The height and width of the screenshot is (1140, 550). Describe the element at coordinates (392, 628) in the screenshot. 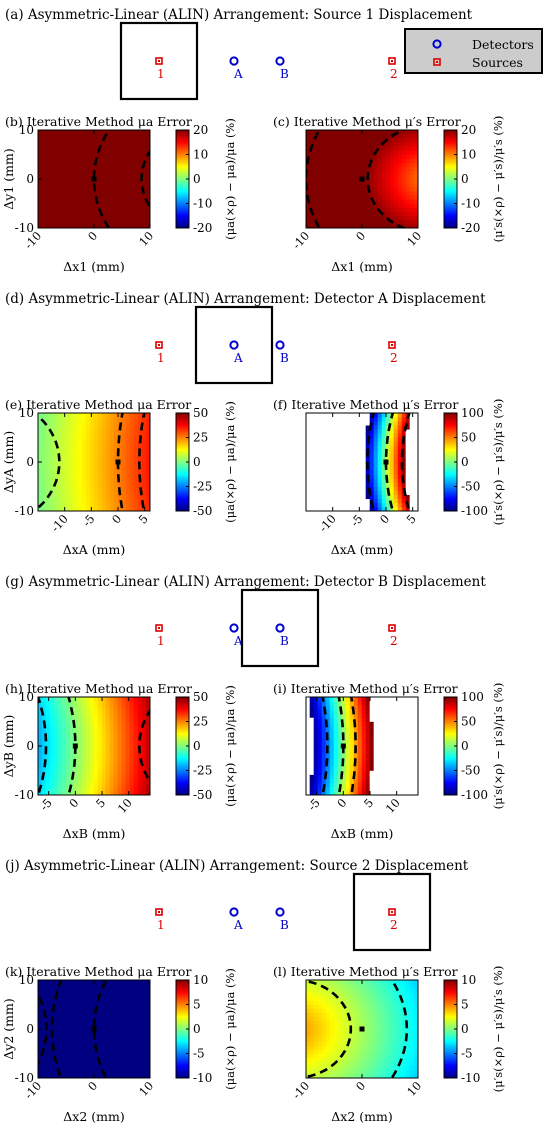

I see `source-marker-s2` at that location.